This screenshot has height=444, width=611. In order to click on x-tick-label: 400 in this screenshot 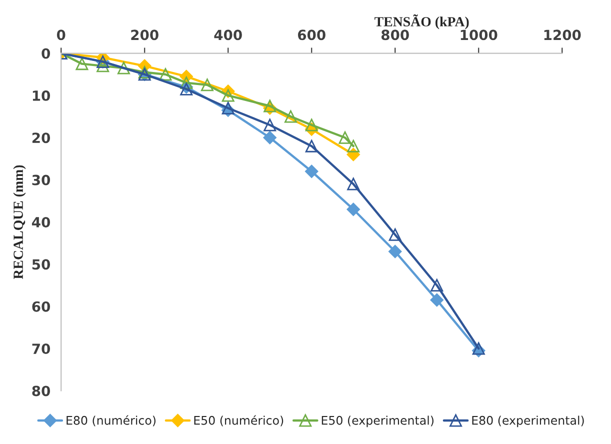, I will do `click(228, 35)`.